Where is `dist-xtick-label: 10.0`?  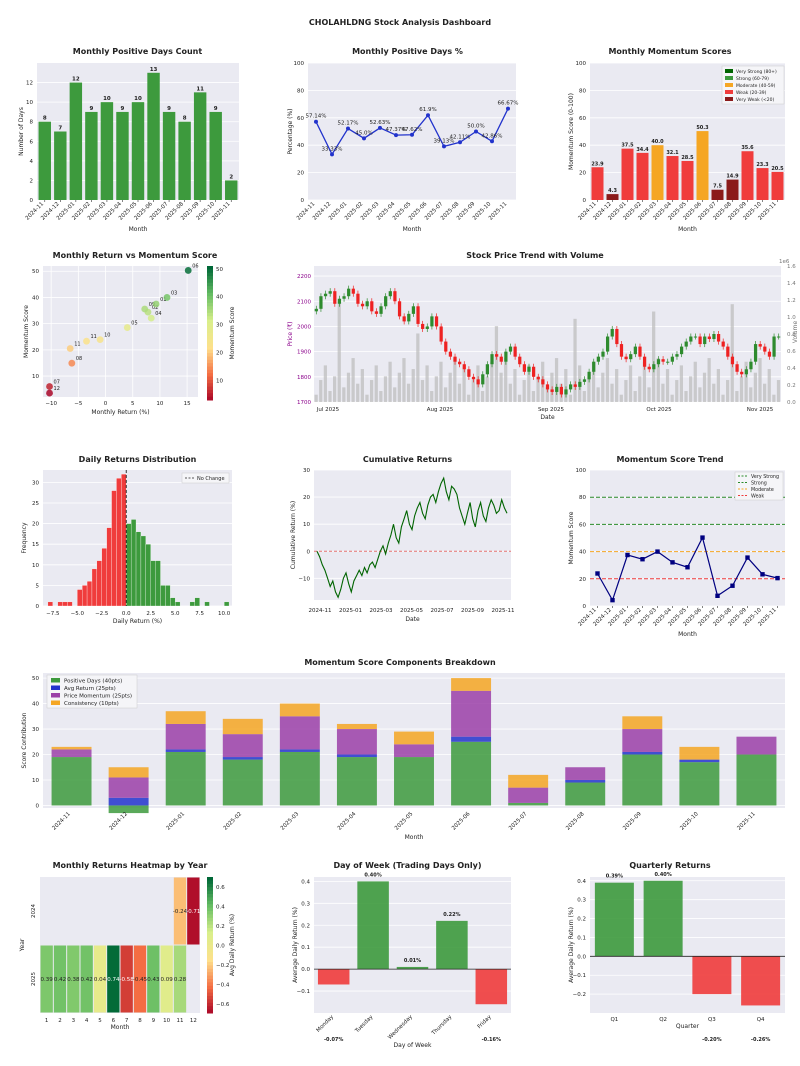
dist-xtick-label: 10.0 is located at coordinates (224, 614).